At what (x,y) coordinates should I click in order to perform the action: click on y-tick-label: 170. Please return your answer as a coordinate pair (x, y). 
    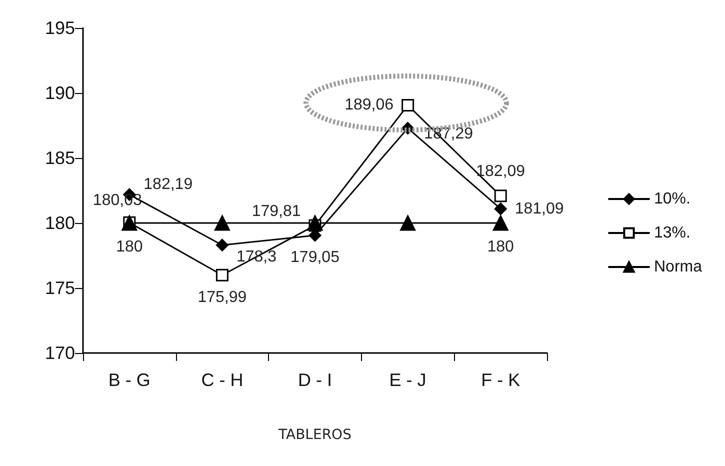
    Looking at the image, I should click on (59, 353).